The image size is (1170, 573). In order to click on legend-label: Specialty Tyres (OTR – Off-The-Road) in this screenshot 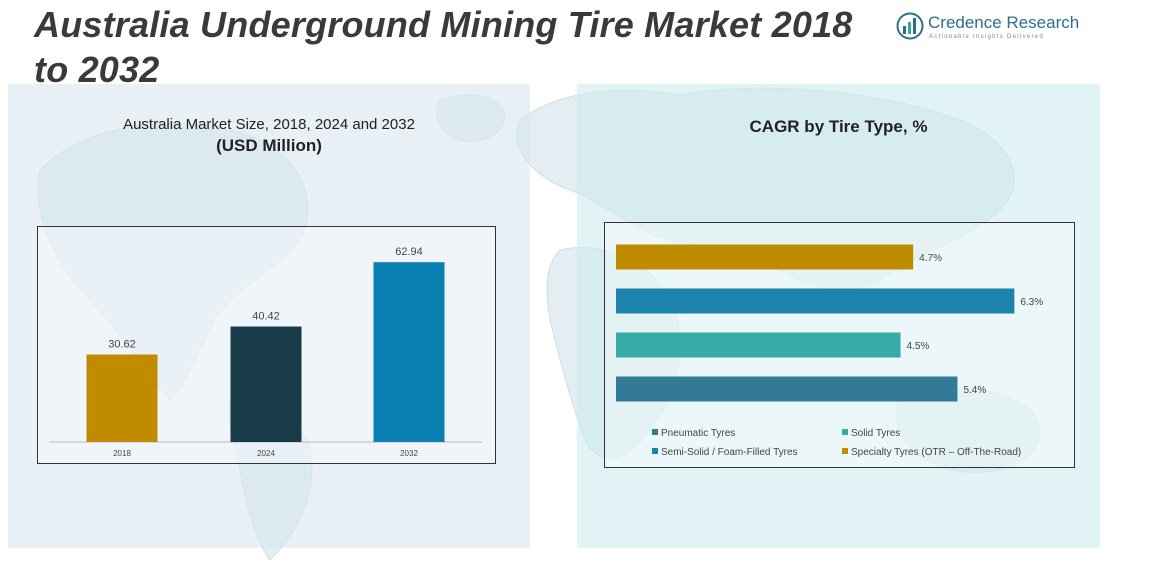, I will do `click(936, 452)`.